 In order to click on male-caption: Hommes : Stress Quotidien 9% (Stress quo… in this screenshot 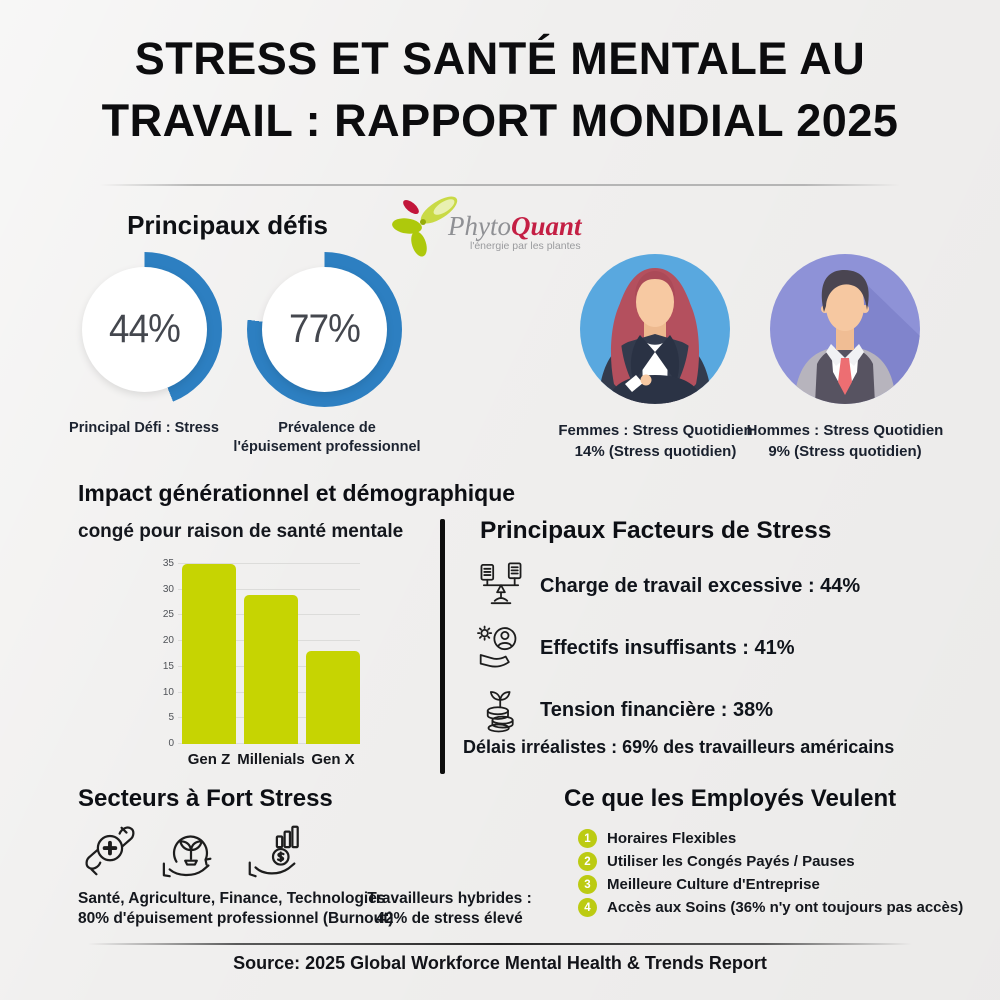, I will do `click(845, 441)`.